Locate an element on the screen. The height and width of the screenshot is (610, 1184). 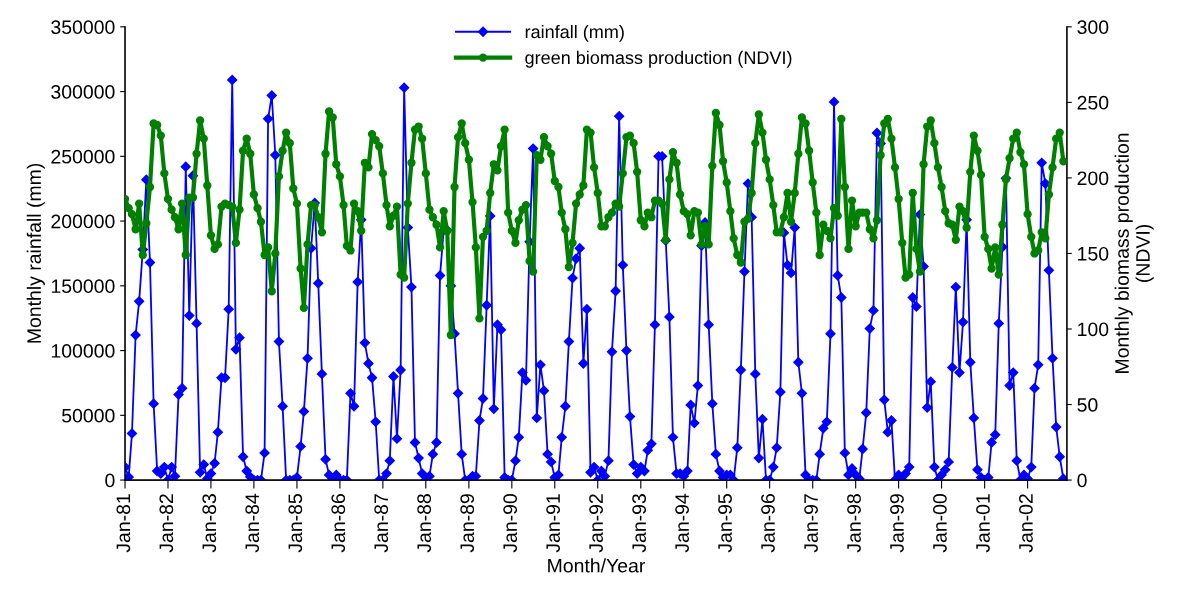
x-tick-label: Jan-97 is located at coordinates (811, 523).